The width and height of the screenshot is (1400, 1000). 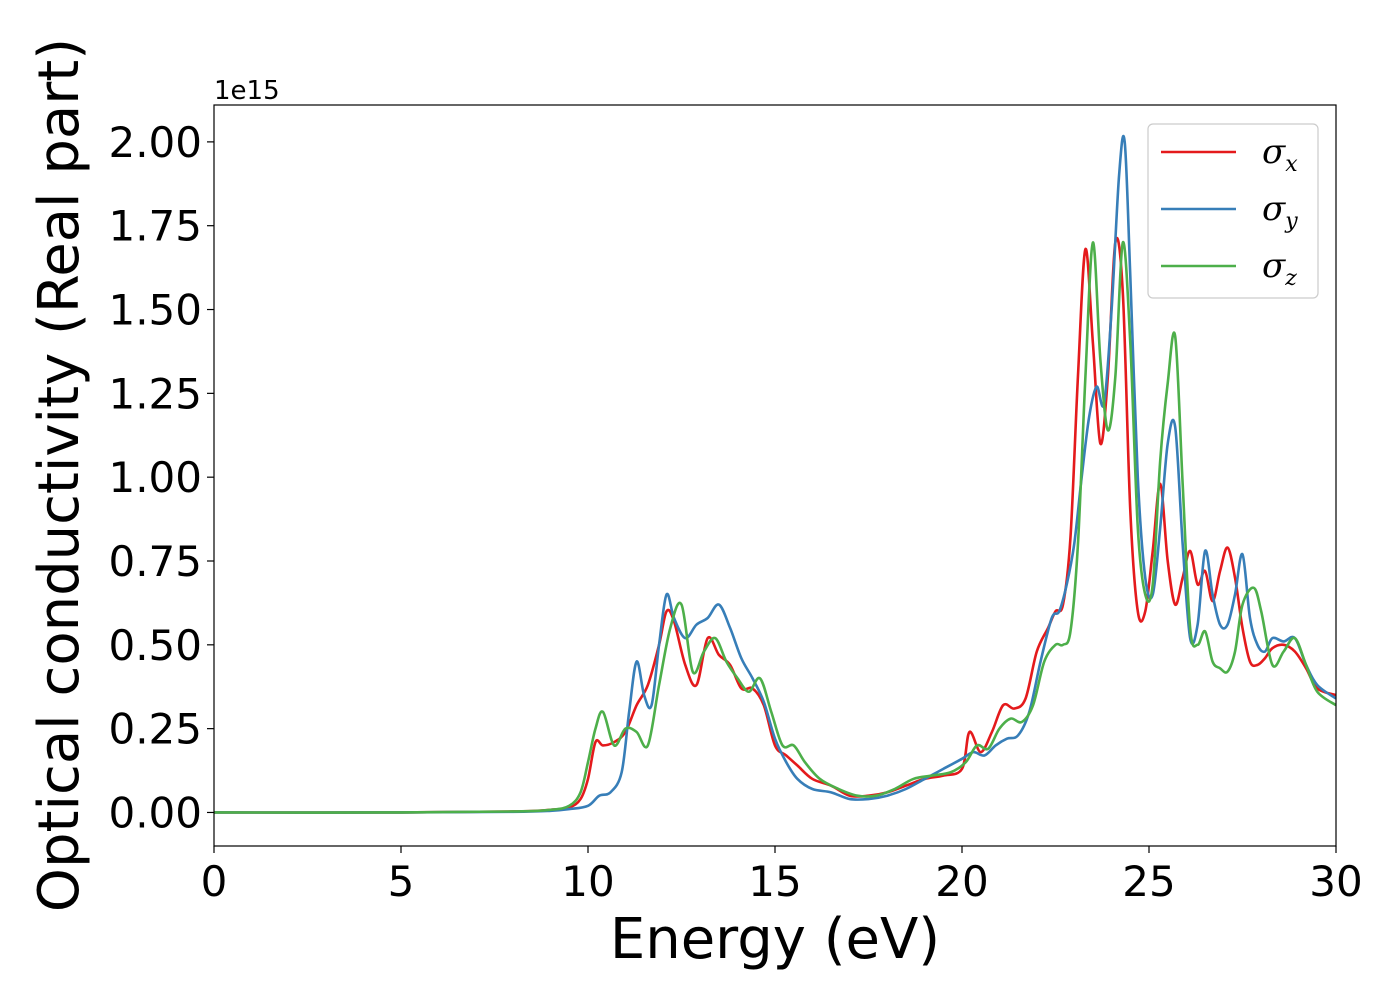 What do you see at coordinates (155, 729) in the screenshot?
I see `y-tick-label: 0.25` at bounding box center [155, 729].